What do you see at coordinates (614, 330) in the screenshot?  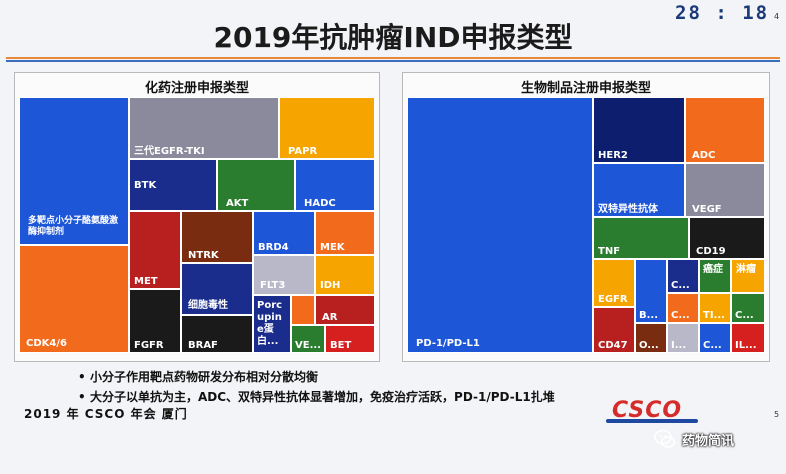 I see `treemap-tile-cd47: CD47` at bounding box center [614, 330].